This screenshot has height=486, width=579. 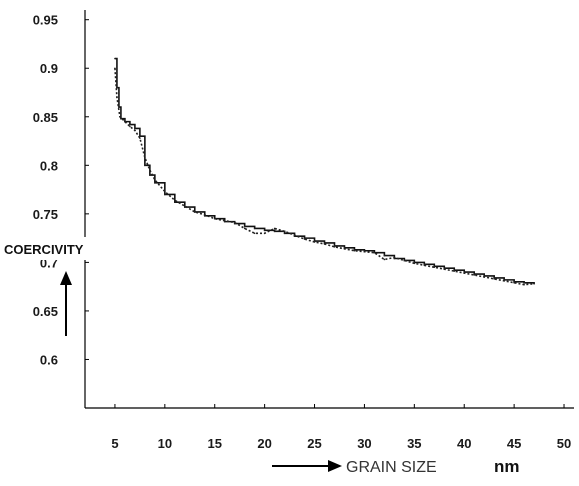 What do you see at coordinates (49, 68) in the screenshot?
I see `y-tick-label: 0.9` at bounding box center [49, 68].